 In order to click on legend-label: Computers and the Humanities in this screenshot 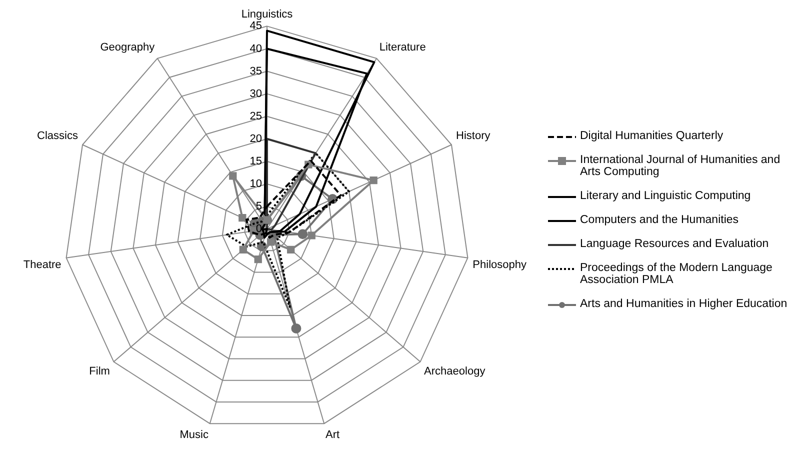, I will do `click(659, 220)`.